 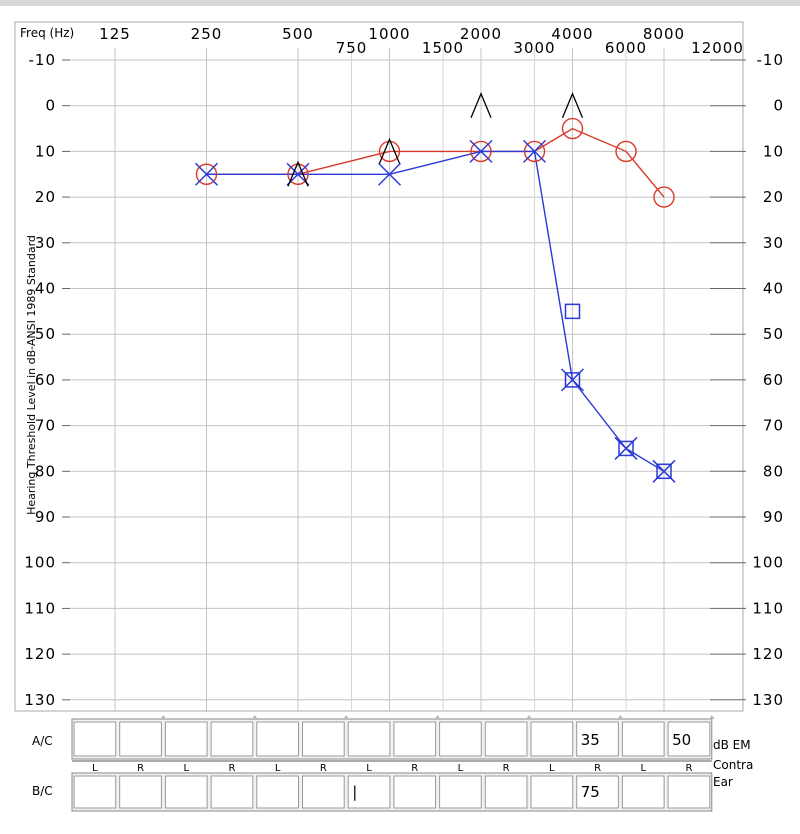 What do you see at coordinates (481, 34) in the screenshot?
I see `x-tick-label-top: 2000` at bounding box center [481, 34].